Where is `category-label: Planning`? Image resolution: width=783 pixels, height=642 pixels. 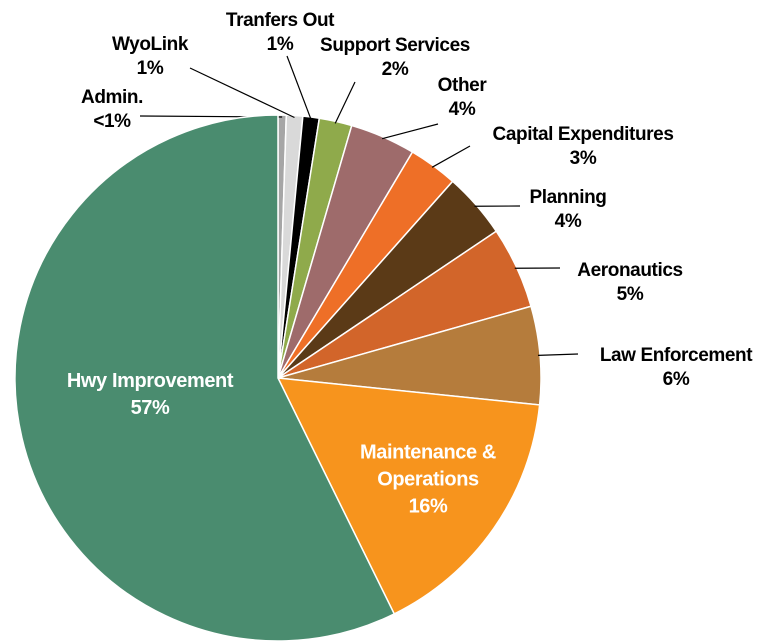
category-label: Planning is located at coordinates (568, 197).